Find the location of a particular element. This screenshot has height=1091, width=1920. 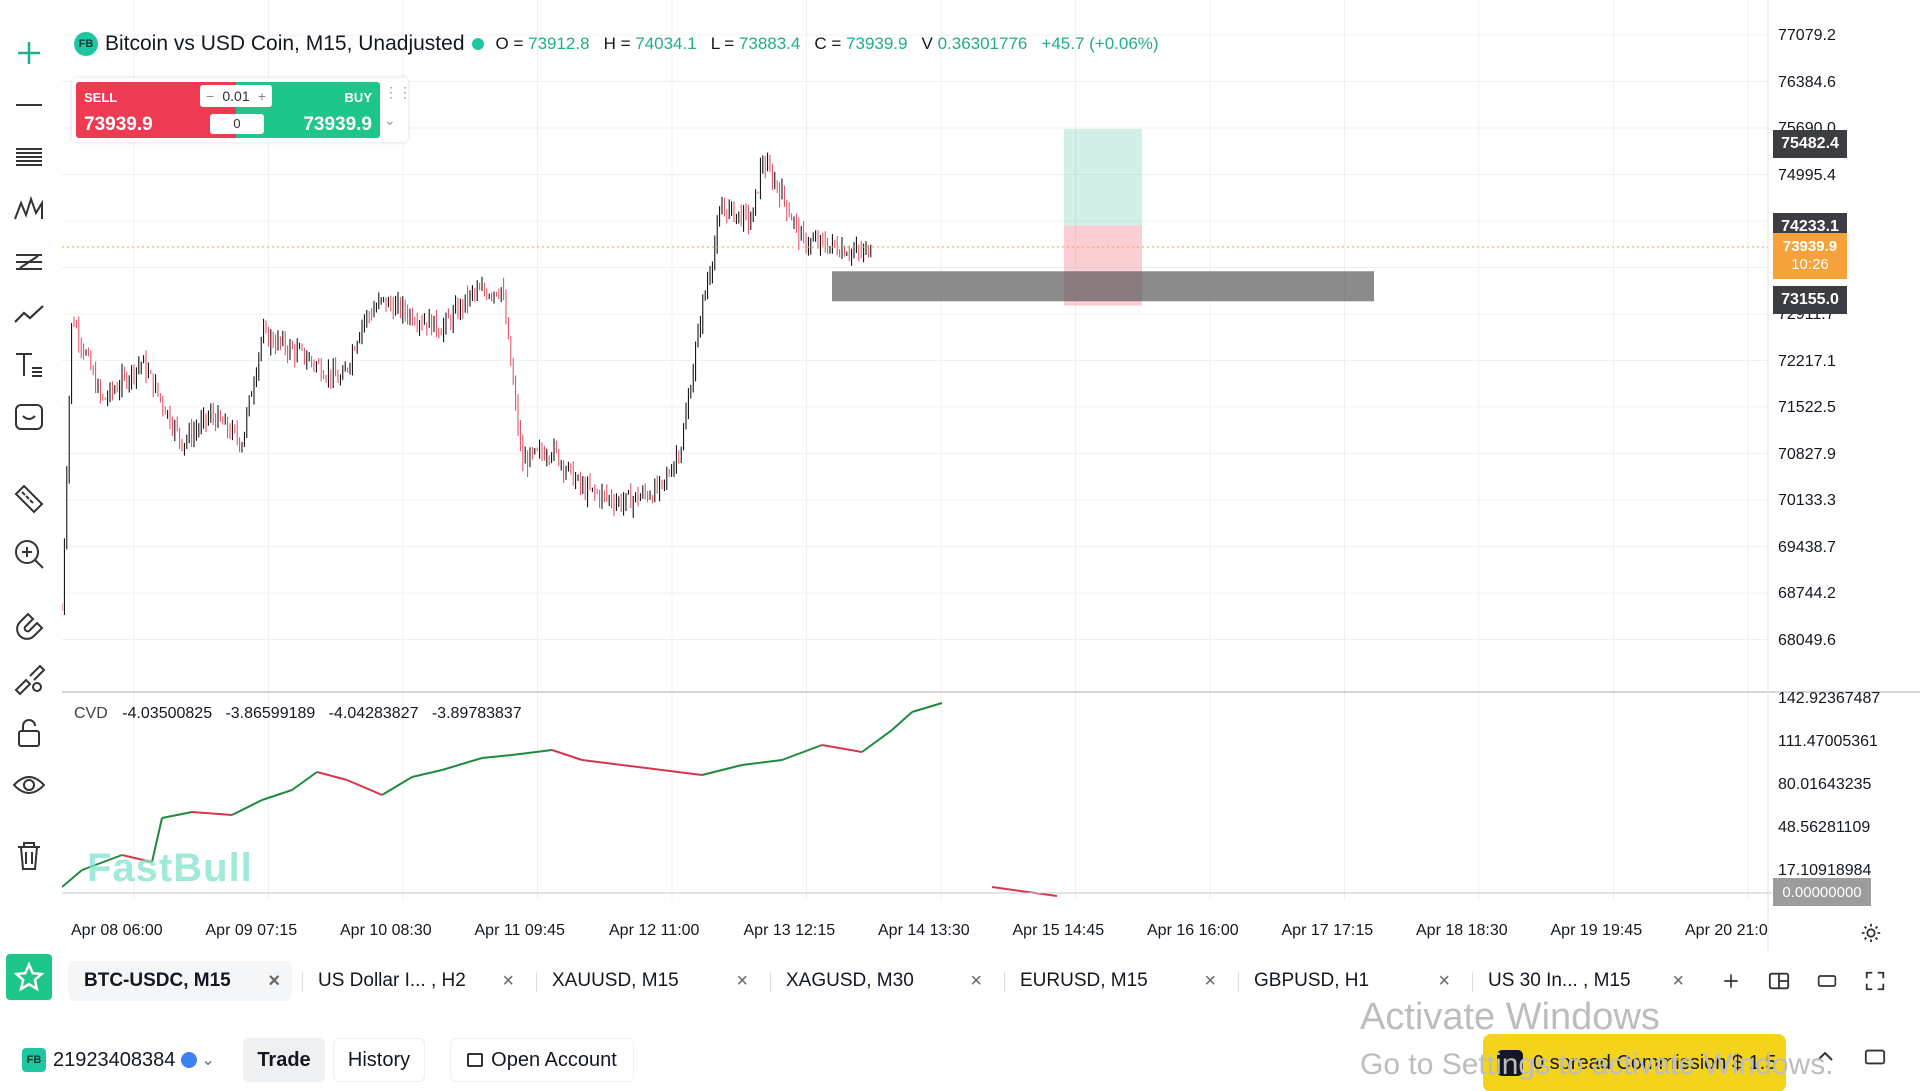

quantity-value: 0.01 is located at coordinates (236, 96).